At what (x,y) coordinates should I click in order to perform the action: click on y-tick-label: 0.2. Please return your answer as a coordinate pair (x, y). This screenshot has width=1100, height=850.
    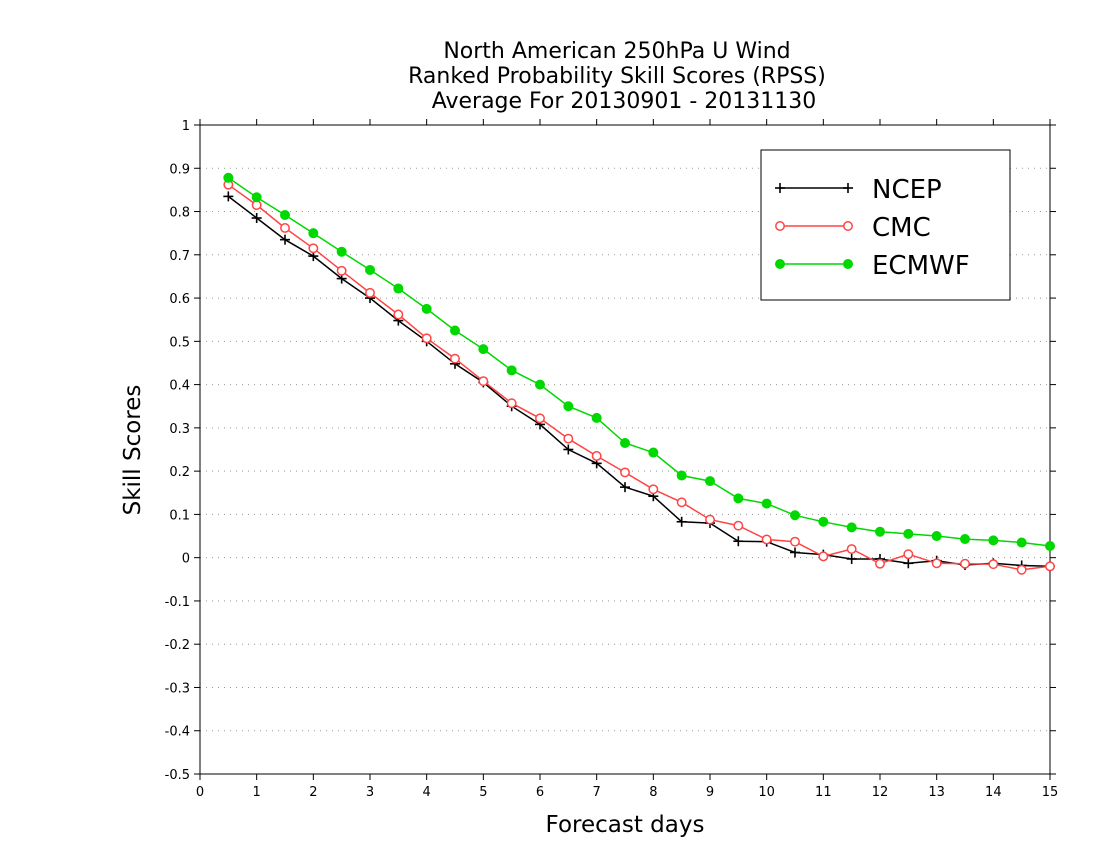
    Looking at the image, I should click on (179, 472).